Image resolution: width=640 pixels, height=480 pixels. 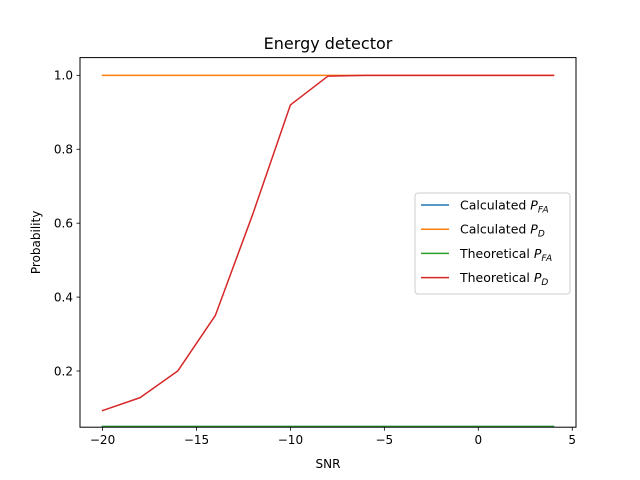 I want to click on y-tick-label: 0.6, so click(x=63, y=223).